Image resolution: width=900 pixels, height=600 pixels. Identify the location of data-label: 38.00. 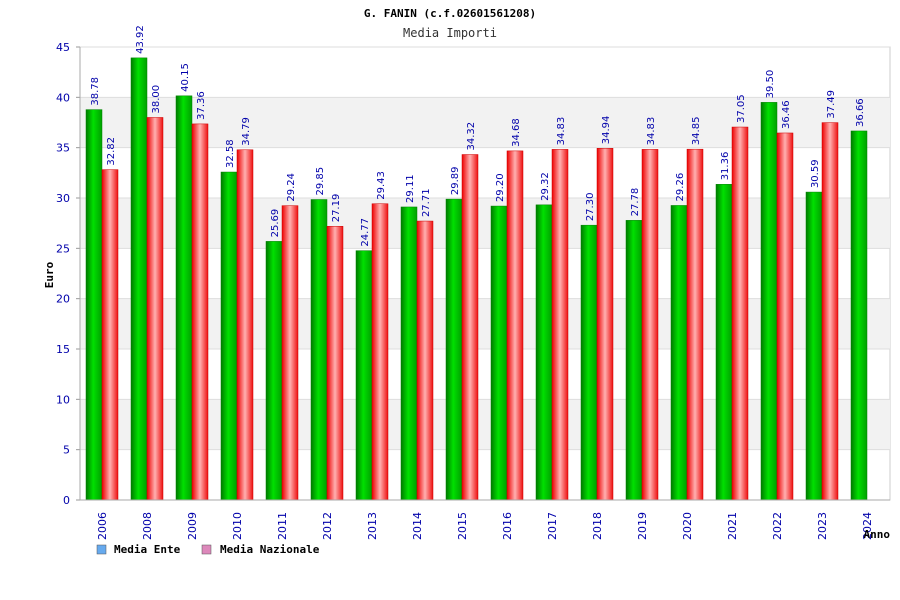
(156, 99).